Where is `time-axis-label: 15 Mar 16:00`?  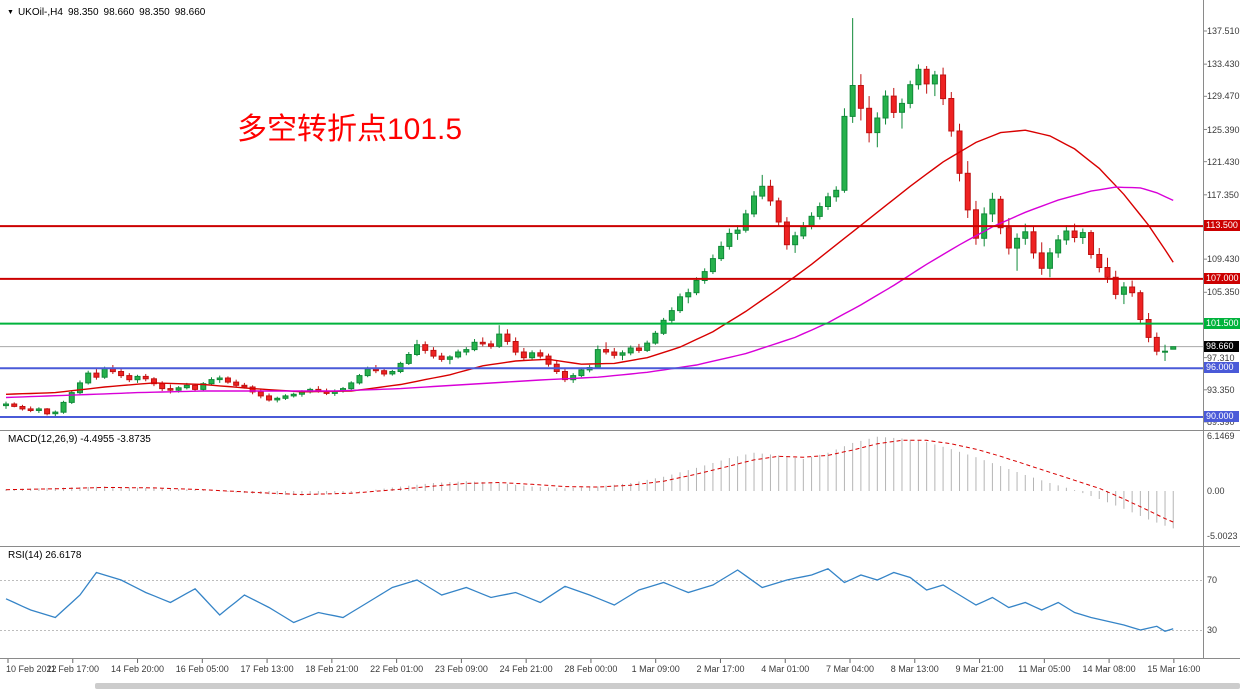 time-axis-label: 15 Mar 16:00 is located at coordinates (1174, 669).